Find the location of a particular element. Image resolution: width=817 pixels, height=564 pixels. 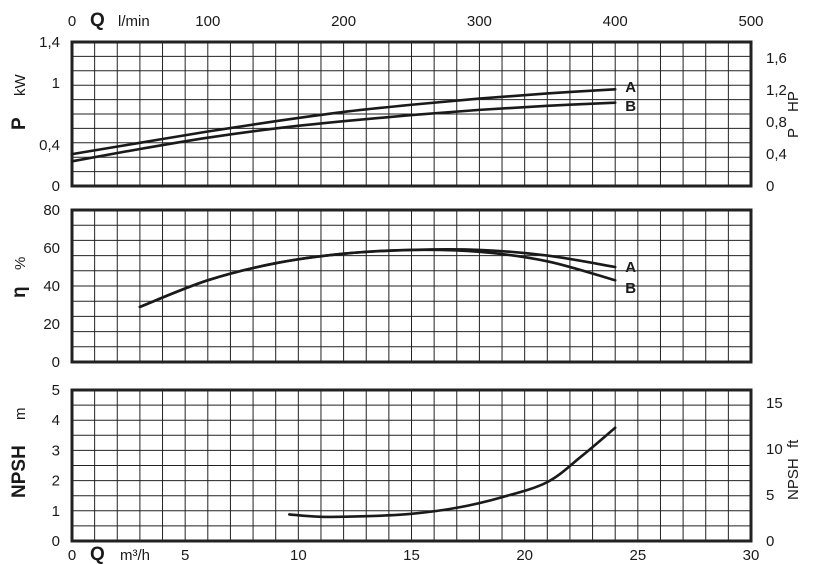

y2-axis-unit: ft is located at coordinates (793, 443).